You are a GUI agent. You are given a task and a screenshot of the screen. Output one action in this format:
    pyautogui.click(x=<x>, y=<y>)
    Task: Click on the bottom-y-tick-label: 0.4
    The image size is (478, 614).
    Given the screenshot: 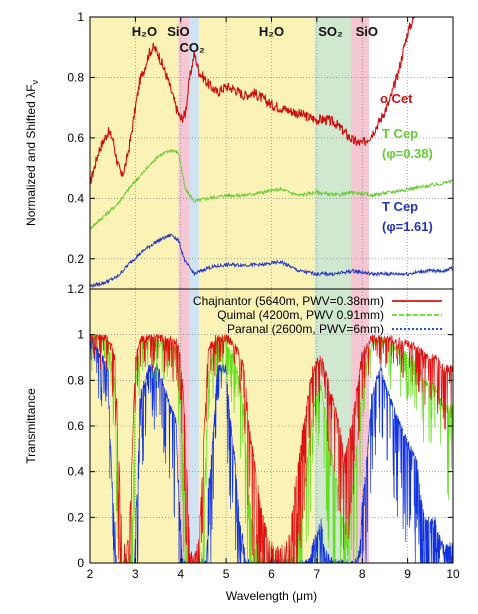 What is the action you would take?
    pyautogui.click(x=75, y=472)
    